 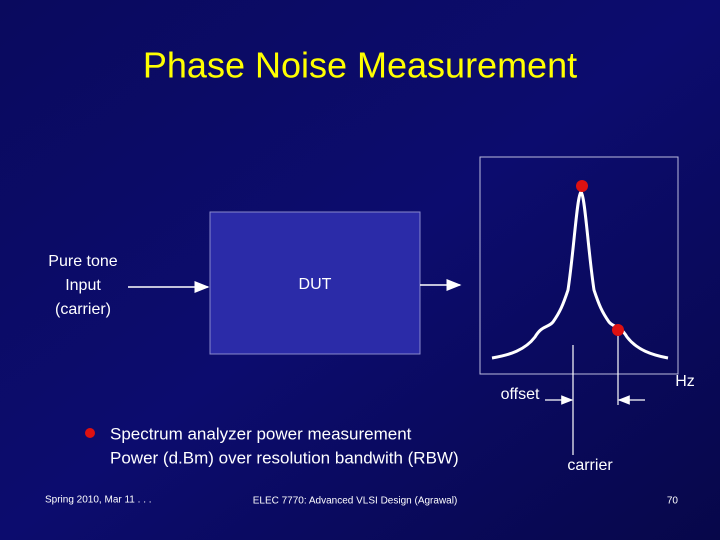 What do you see at coordinates (685, 381) in the screenshot?
I see `unit-label: Hz` at bounding box center [685, 381].